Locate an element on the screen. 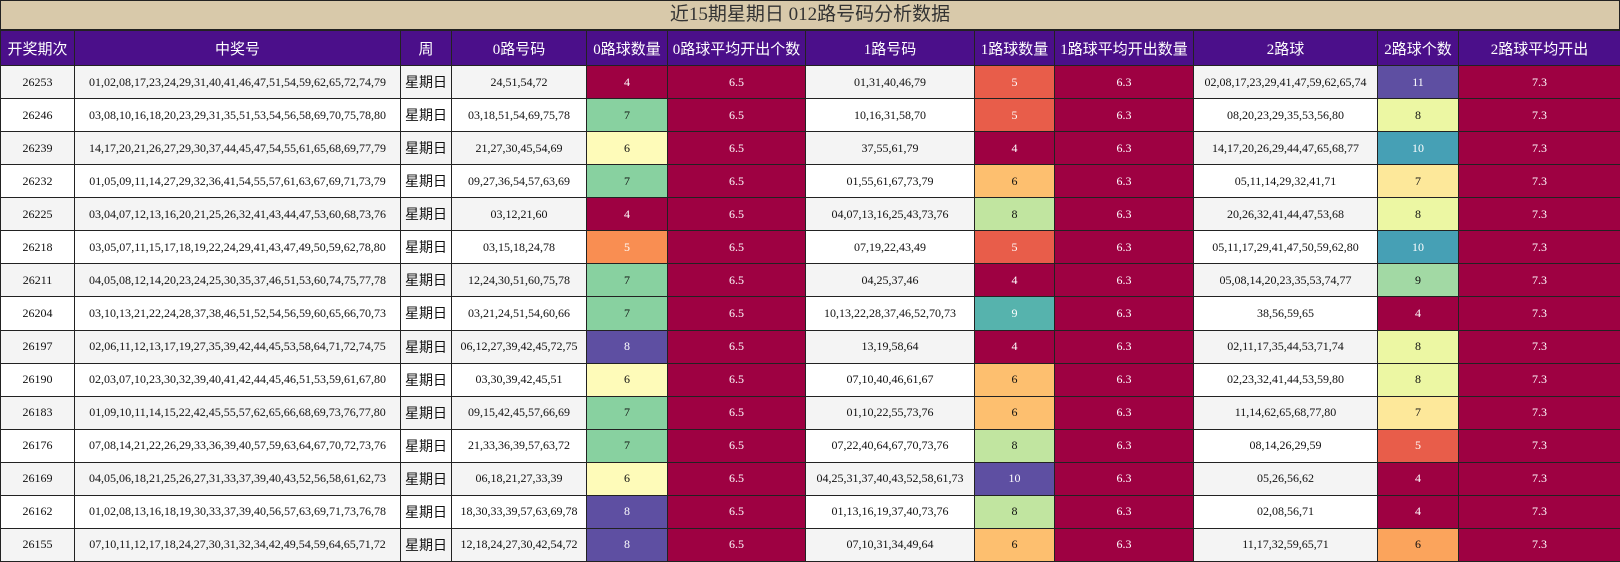  cell-route0-numbers: 21,33,36,39,57,63,72 is located at coordinates (519, 445).